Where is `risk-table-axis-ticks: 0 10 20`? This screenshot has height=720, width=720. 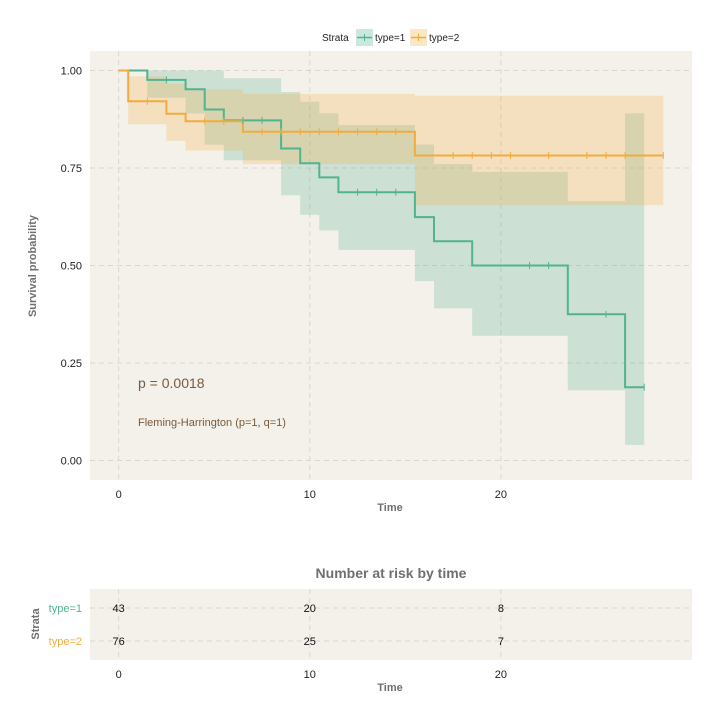 risk-table-axis-ticks: 0 10 20 is located at coordinates (311, 675).